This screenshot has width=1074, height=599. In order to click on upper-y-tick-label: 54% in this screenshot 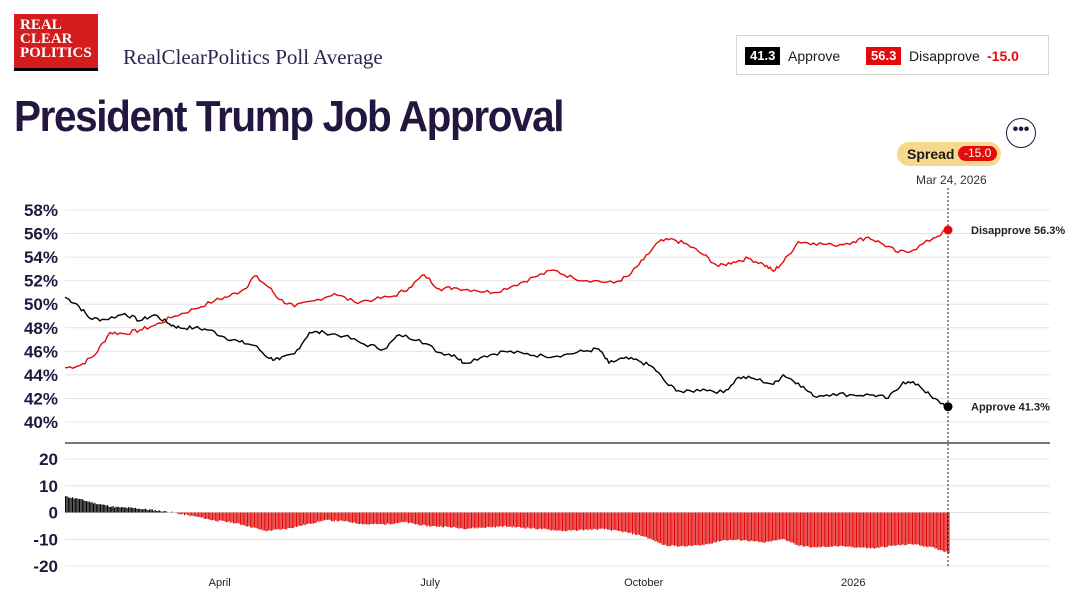, I will do `click(41, 257)`.